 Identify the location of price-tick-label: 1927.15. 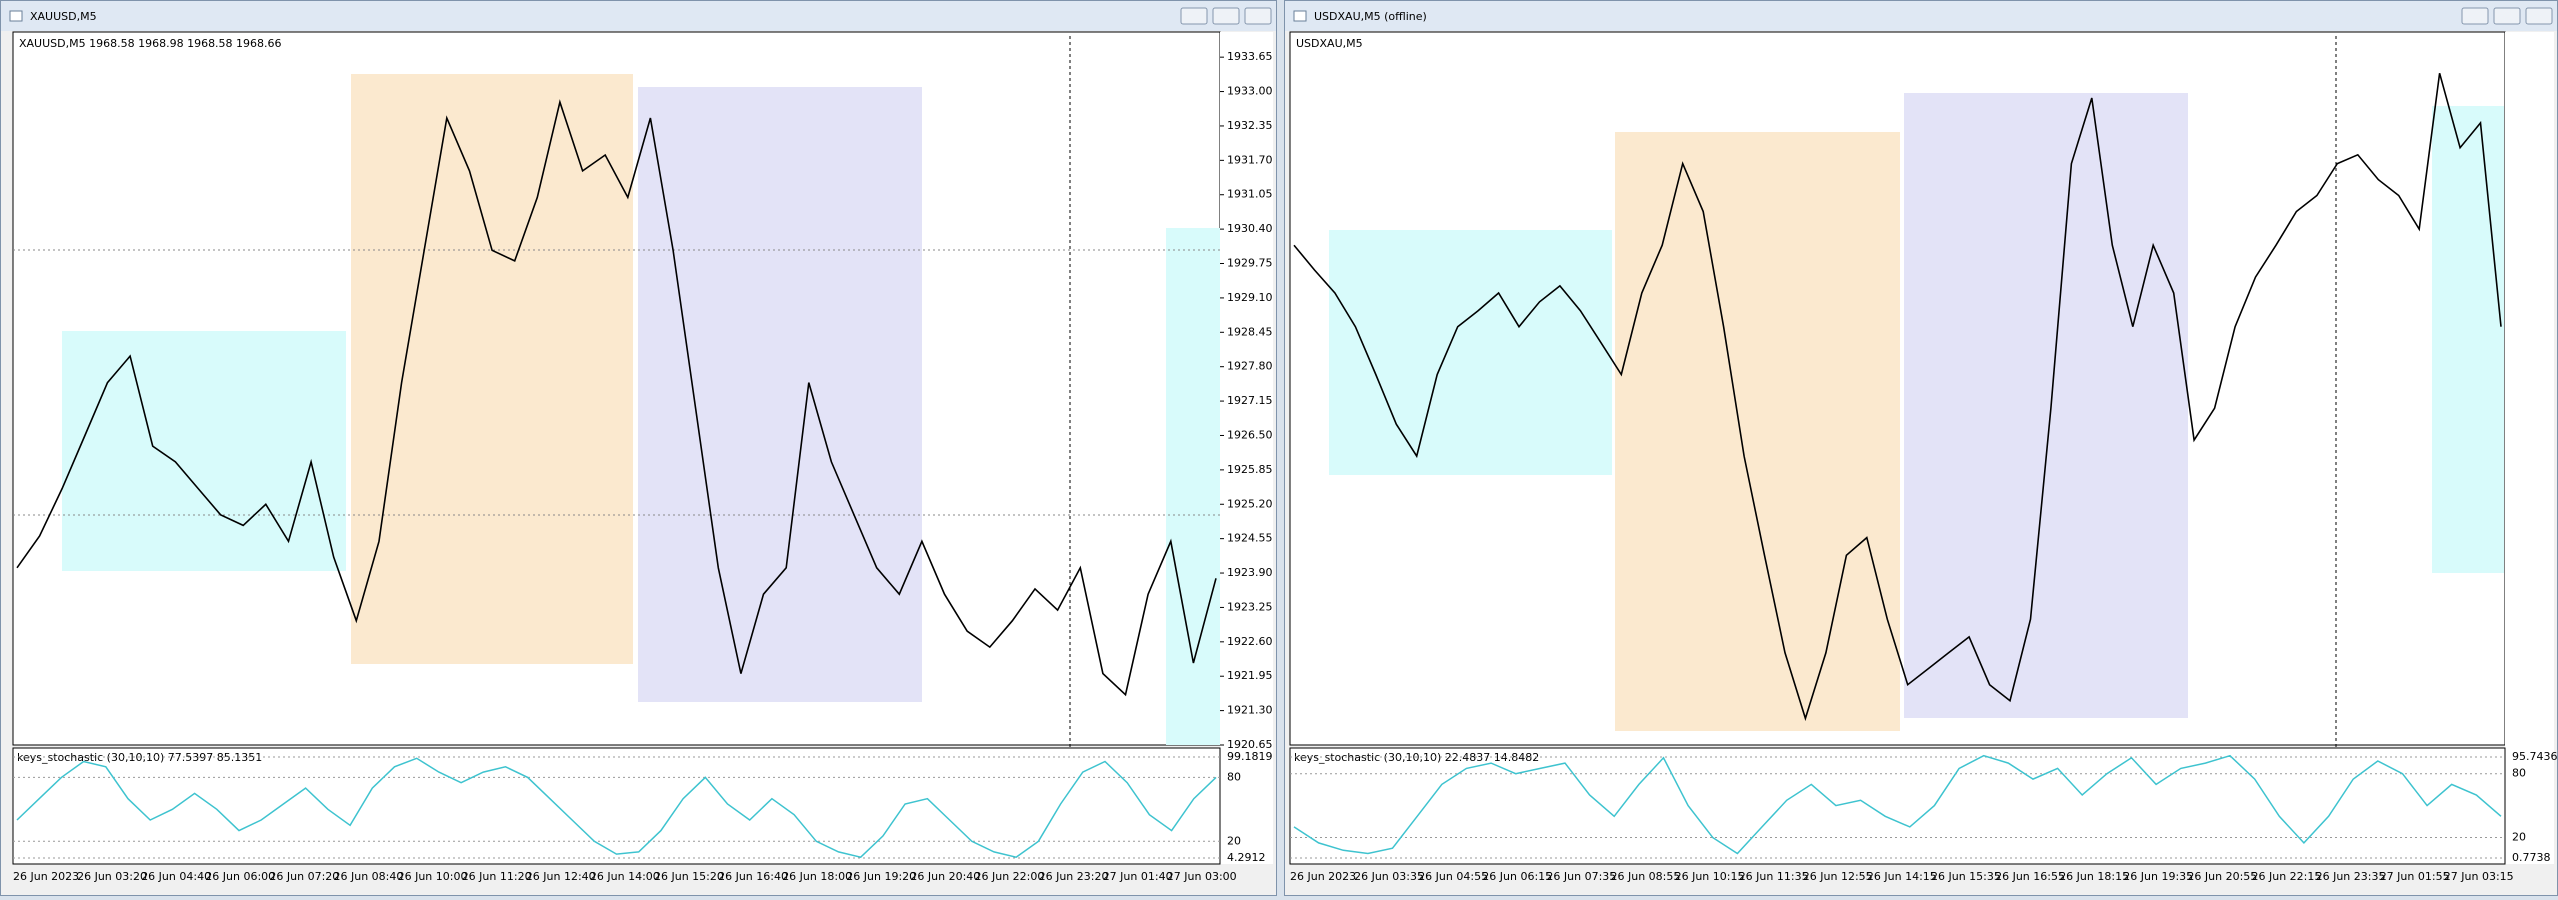
(1250, 400).